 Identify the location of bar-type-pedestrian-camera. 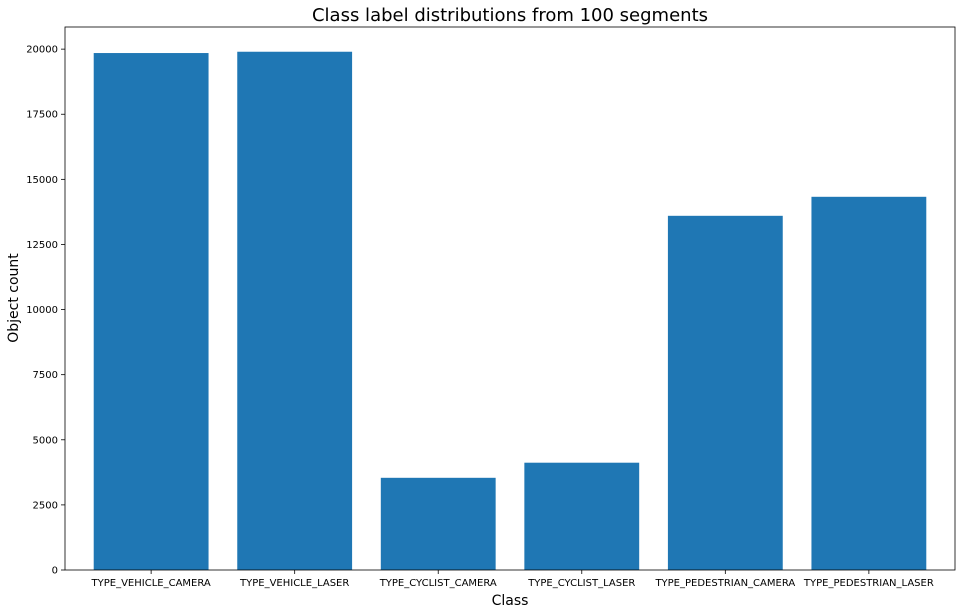
(725, 393).